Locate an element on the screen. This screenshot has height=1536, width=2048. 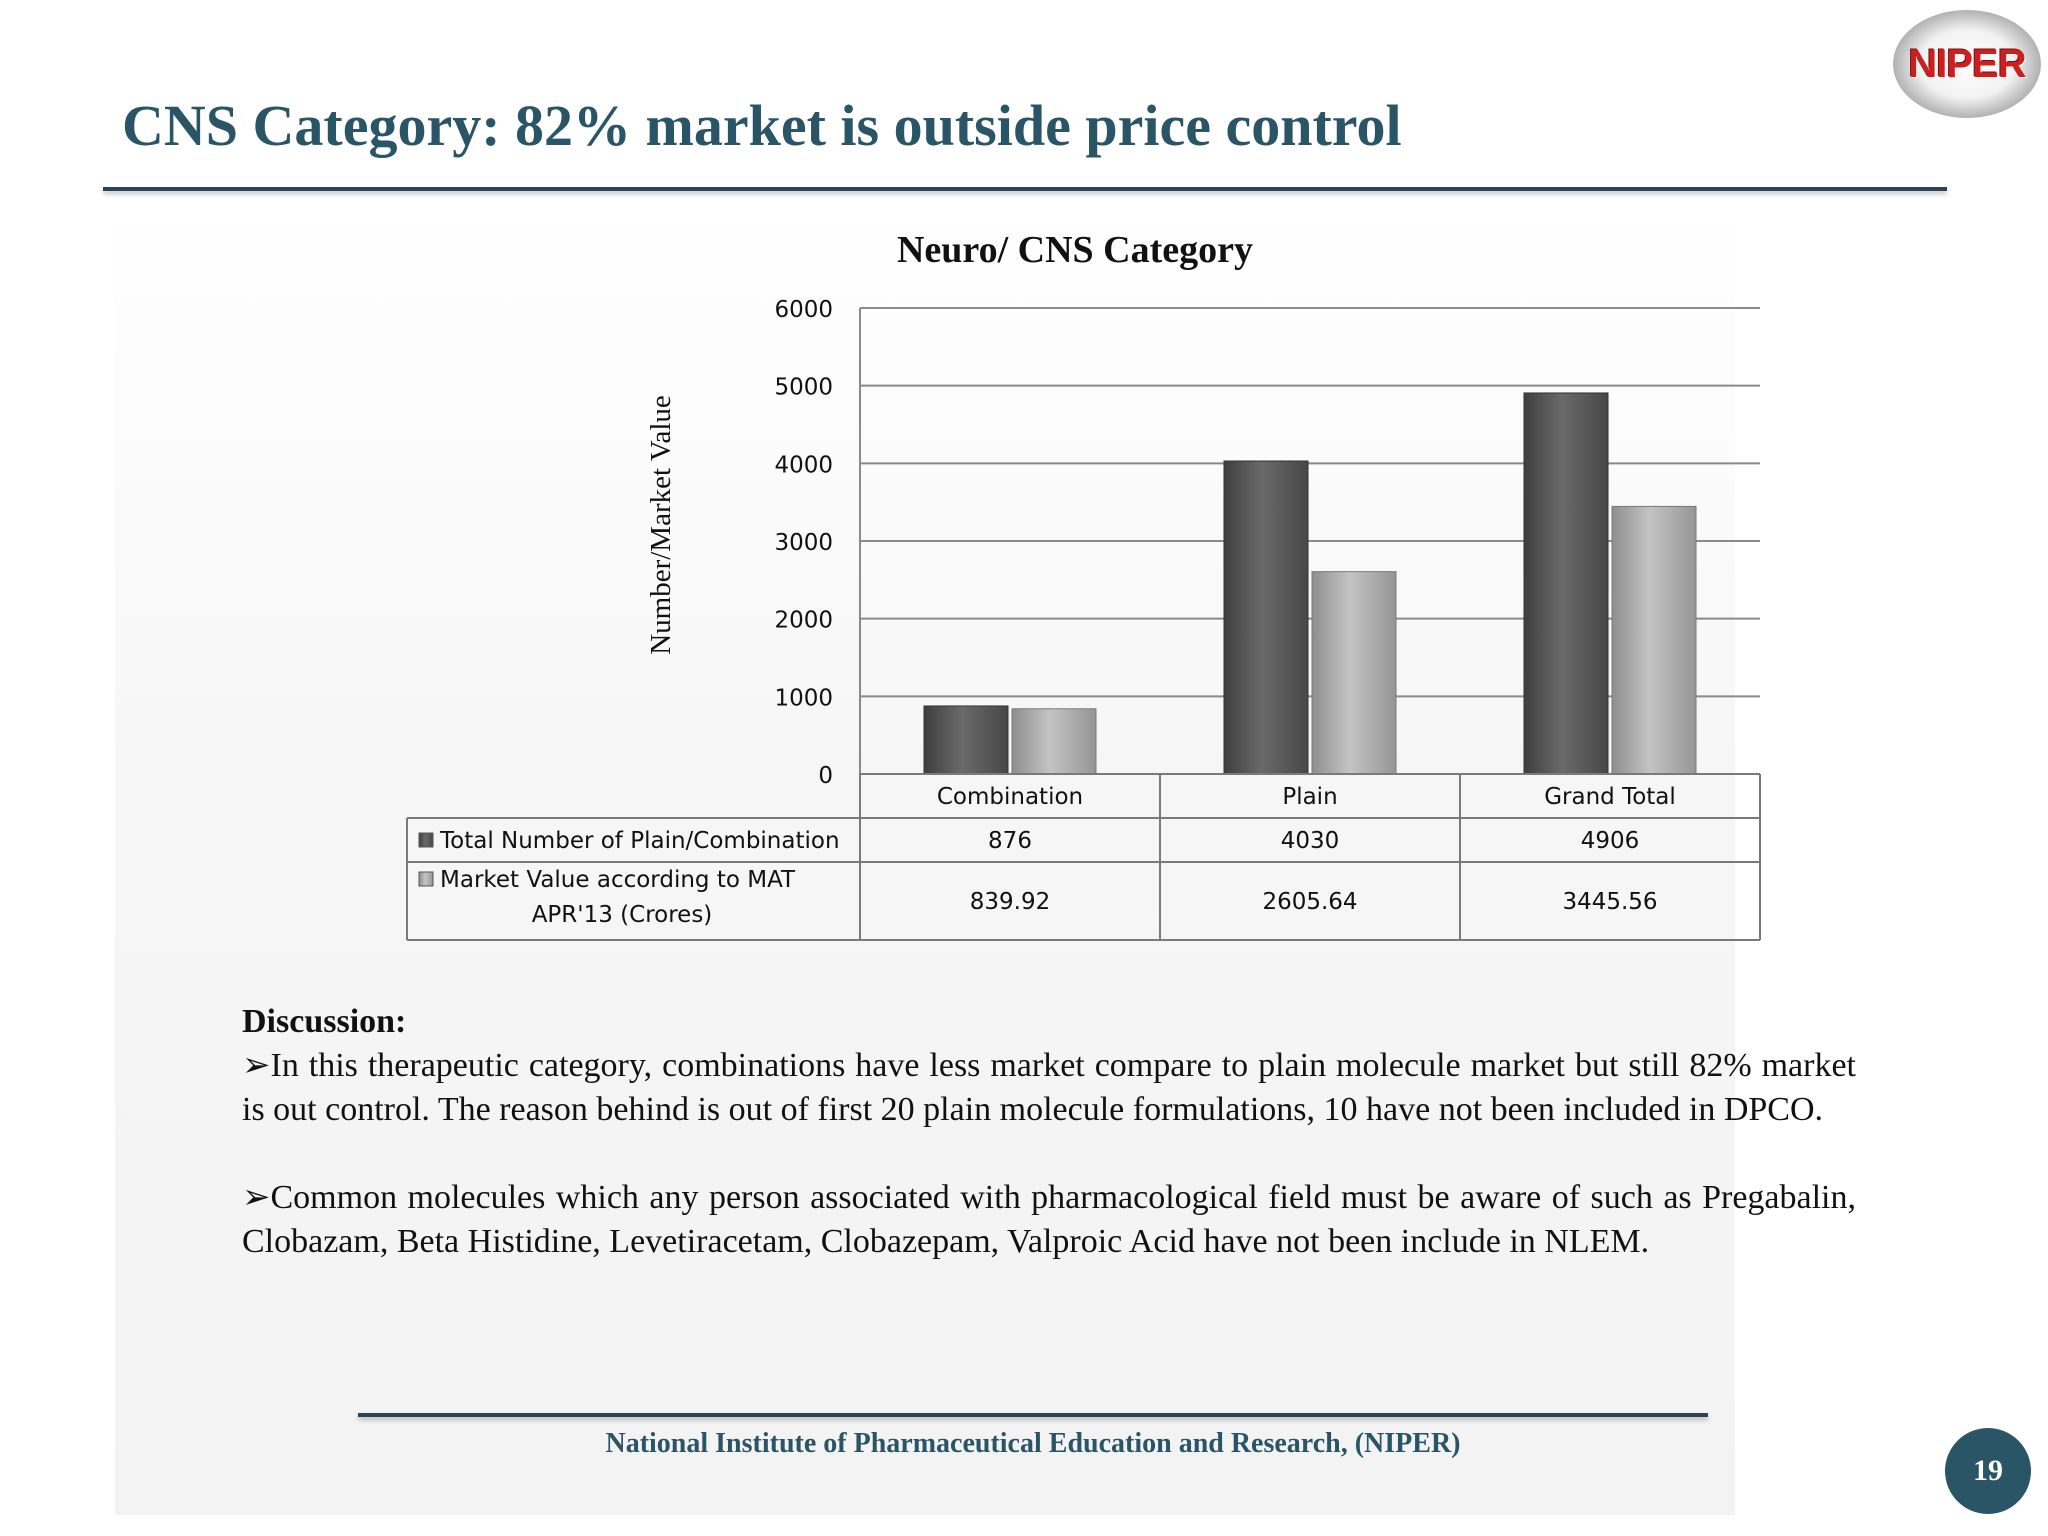
y-tick-label: 3000 is located at coordinates (803, 543).